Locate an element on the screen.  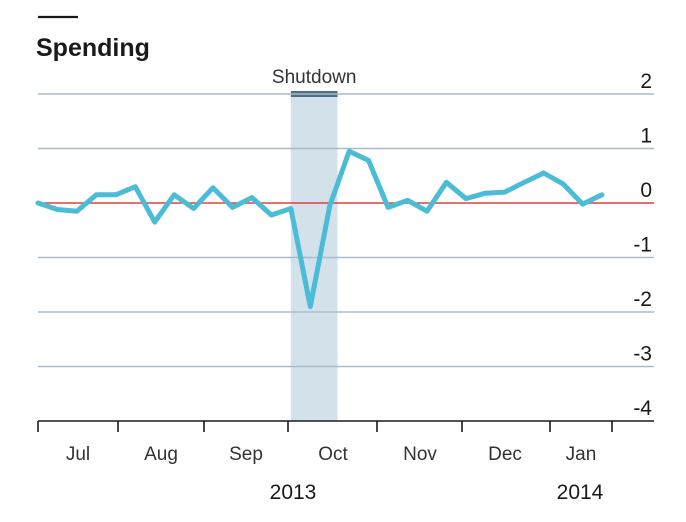
year-label-2014: 2014 is located at coordinates (580, 492).